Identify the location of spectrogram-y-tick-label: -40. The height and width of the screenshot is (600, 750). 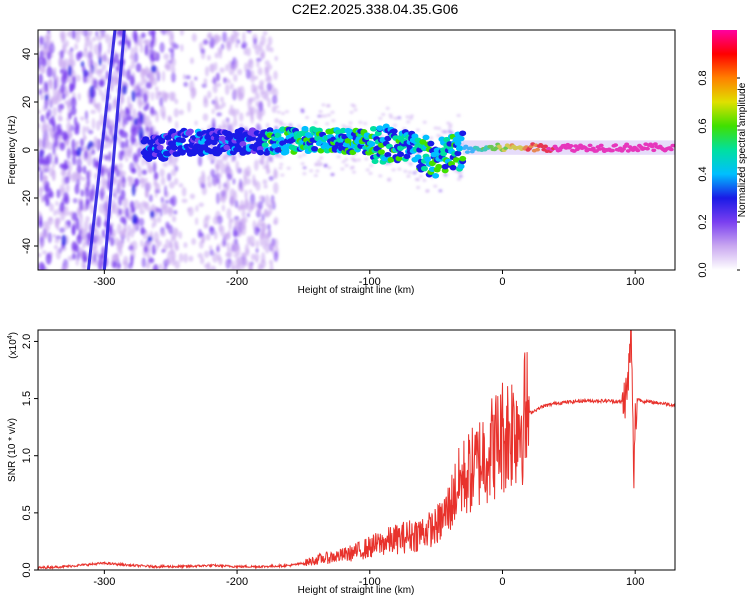
(27, 246).